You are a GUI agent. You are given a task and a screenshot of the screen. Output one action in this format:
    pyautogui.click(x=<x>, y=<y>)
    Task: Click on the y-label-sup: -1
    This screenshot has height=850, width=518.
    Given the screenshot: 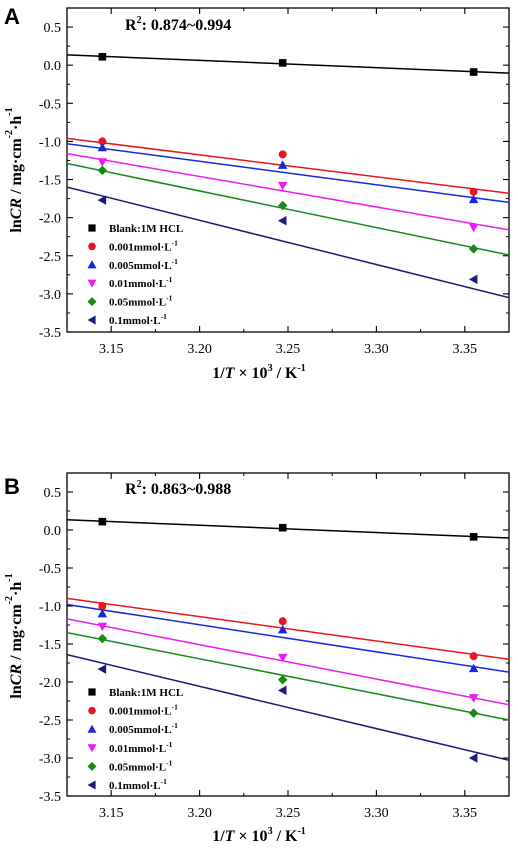 What is the action you would take?
    pyautogui.click(x=9, y=111)
    